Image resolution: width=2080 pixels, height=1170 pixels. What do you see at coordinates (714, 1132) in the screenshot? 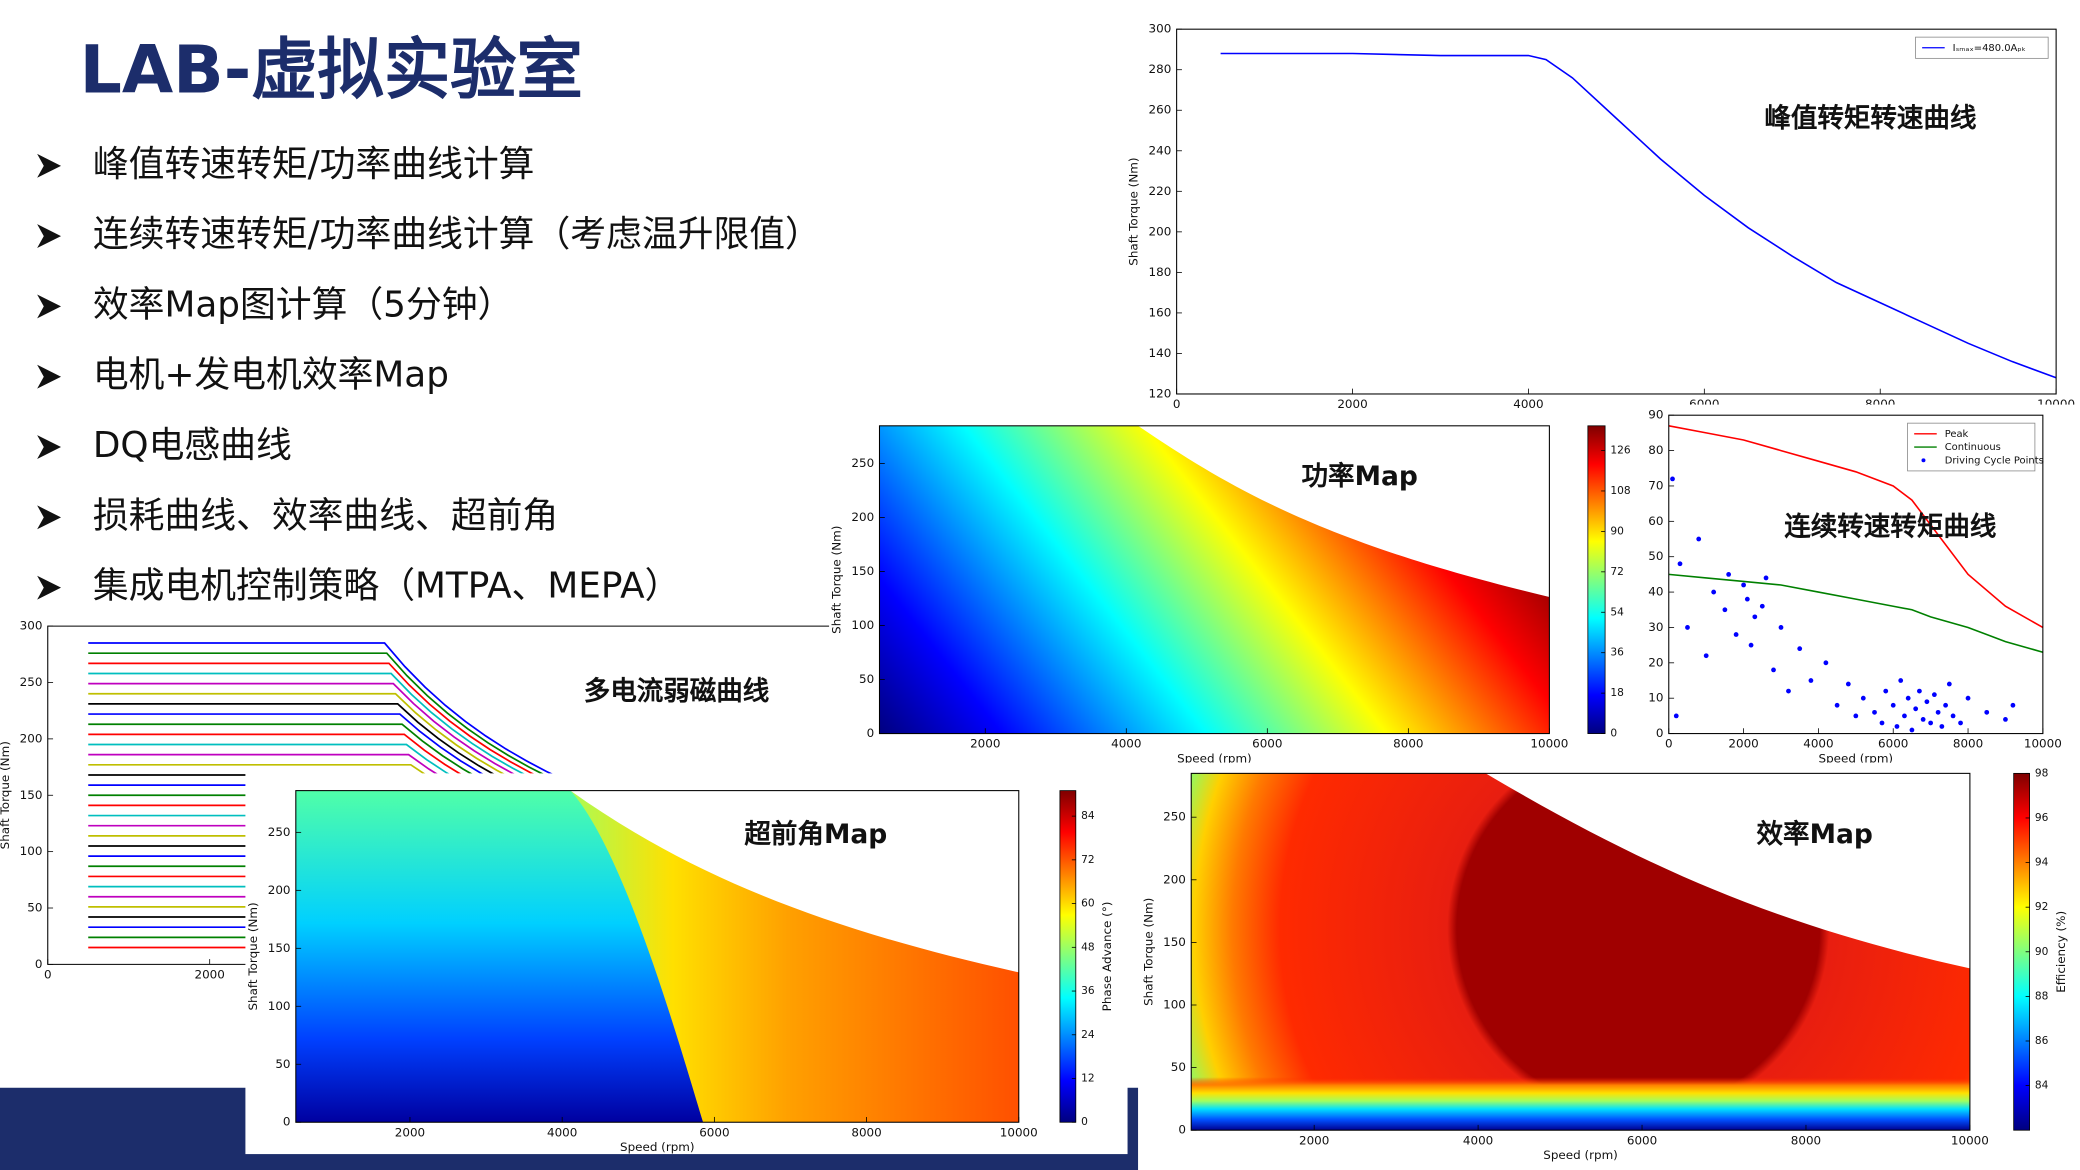
I see `x-tick-label: 6000` at bounding box center [714, 1132].